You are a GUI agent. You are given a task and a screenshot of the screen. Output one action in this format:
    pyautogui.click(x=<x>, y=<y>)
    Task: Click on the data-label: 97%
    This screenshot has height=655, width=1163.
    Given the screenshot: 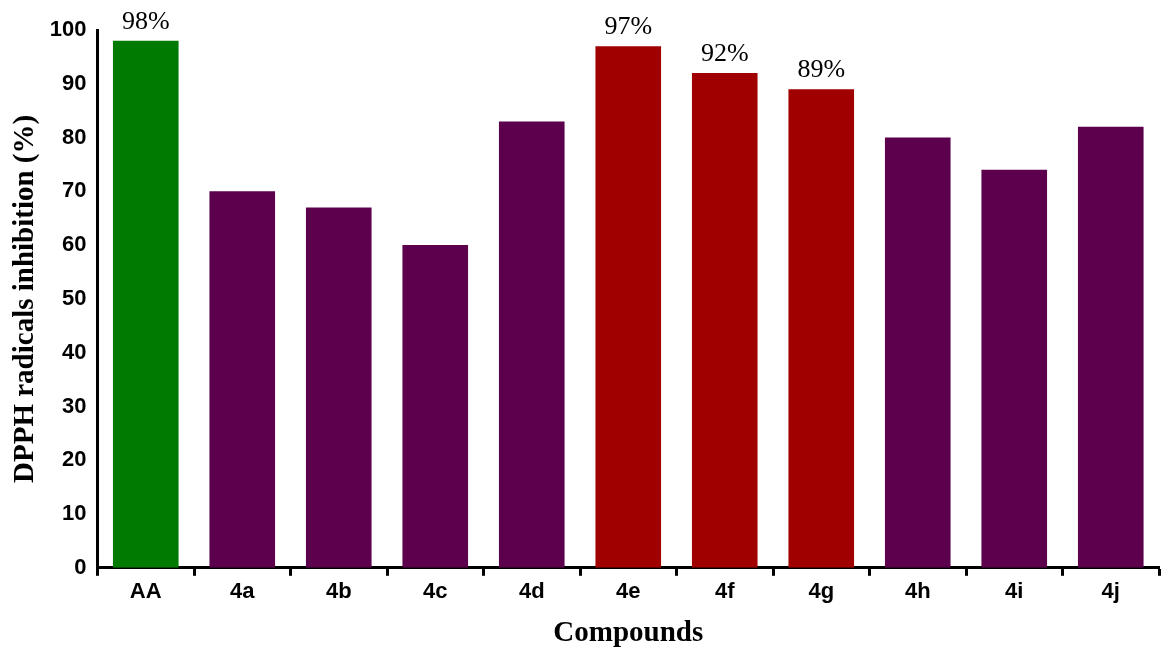 What is the action you would take?
    pyautogui.click(x=628, y=25)
    